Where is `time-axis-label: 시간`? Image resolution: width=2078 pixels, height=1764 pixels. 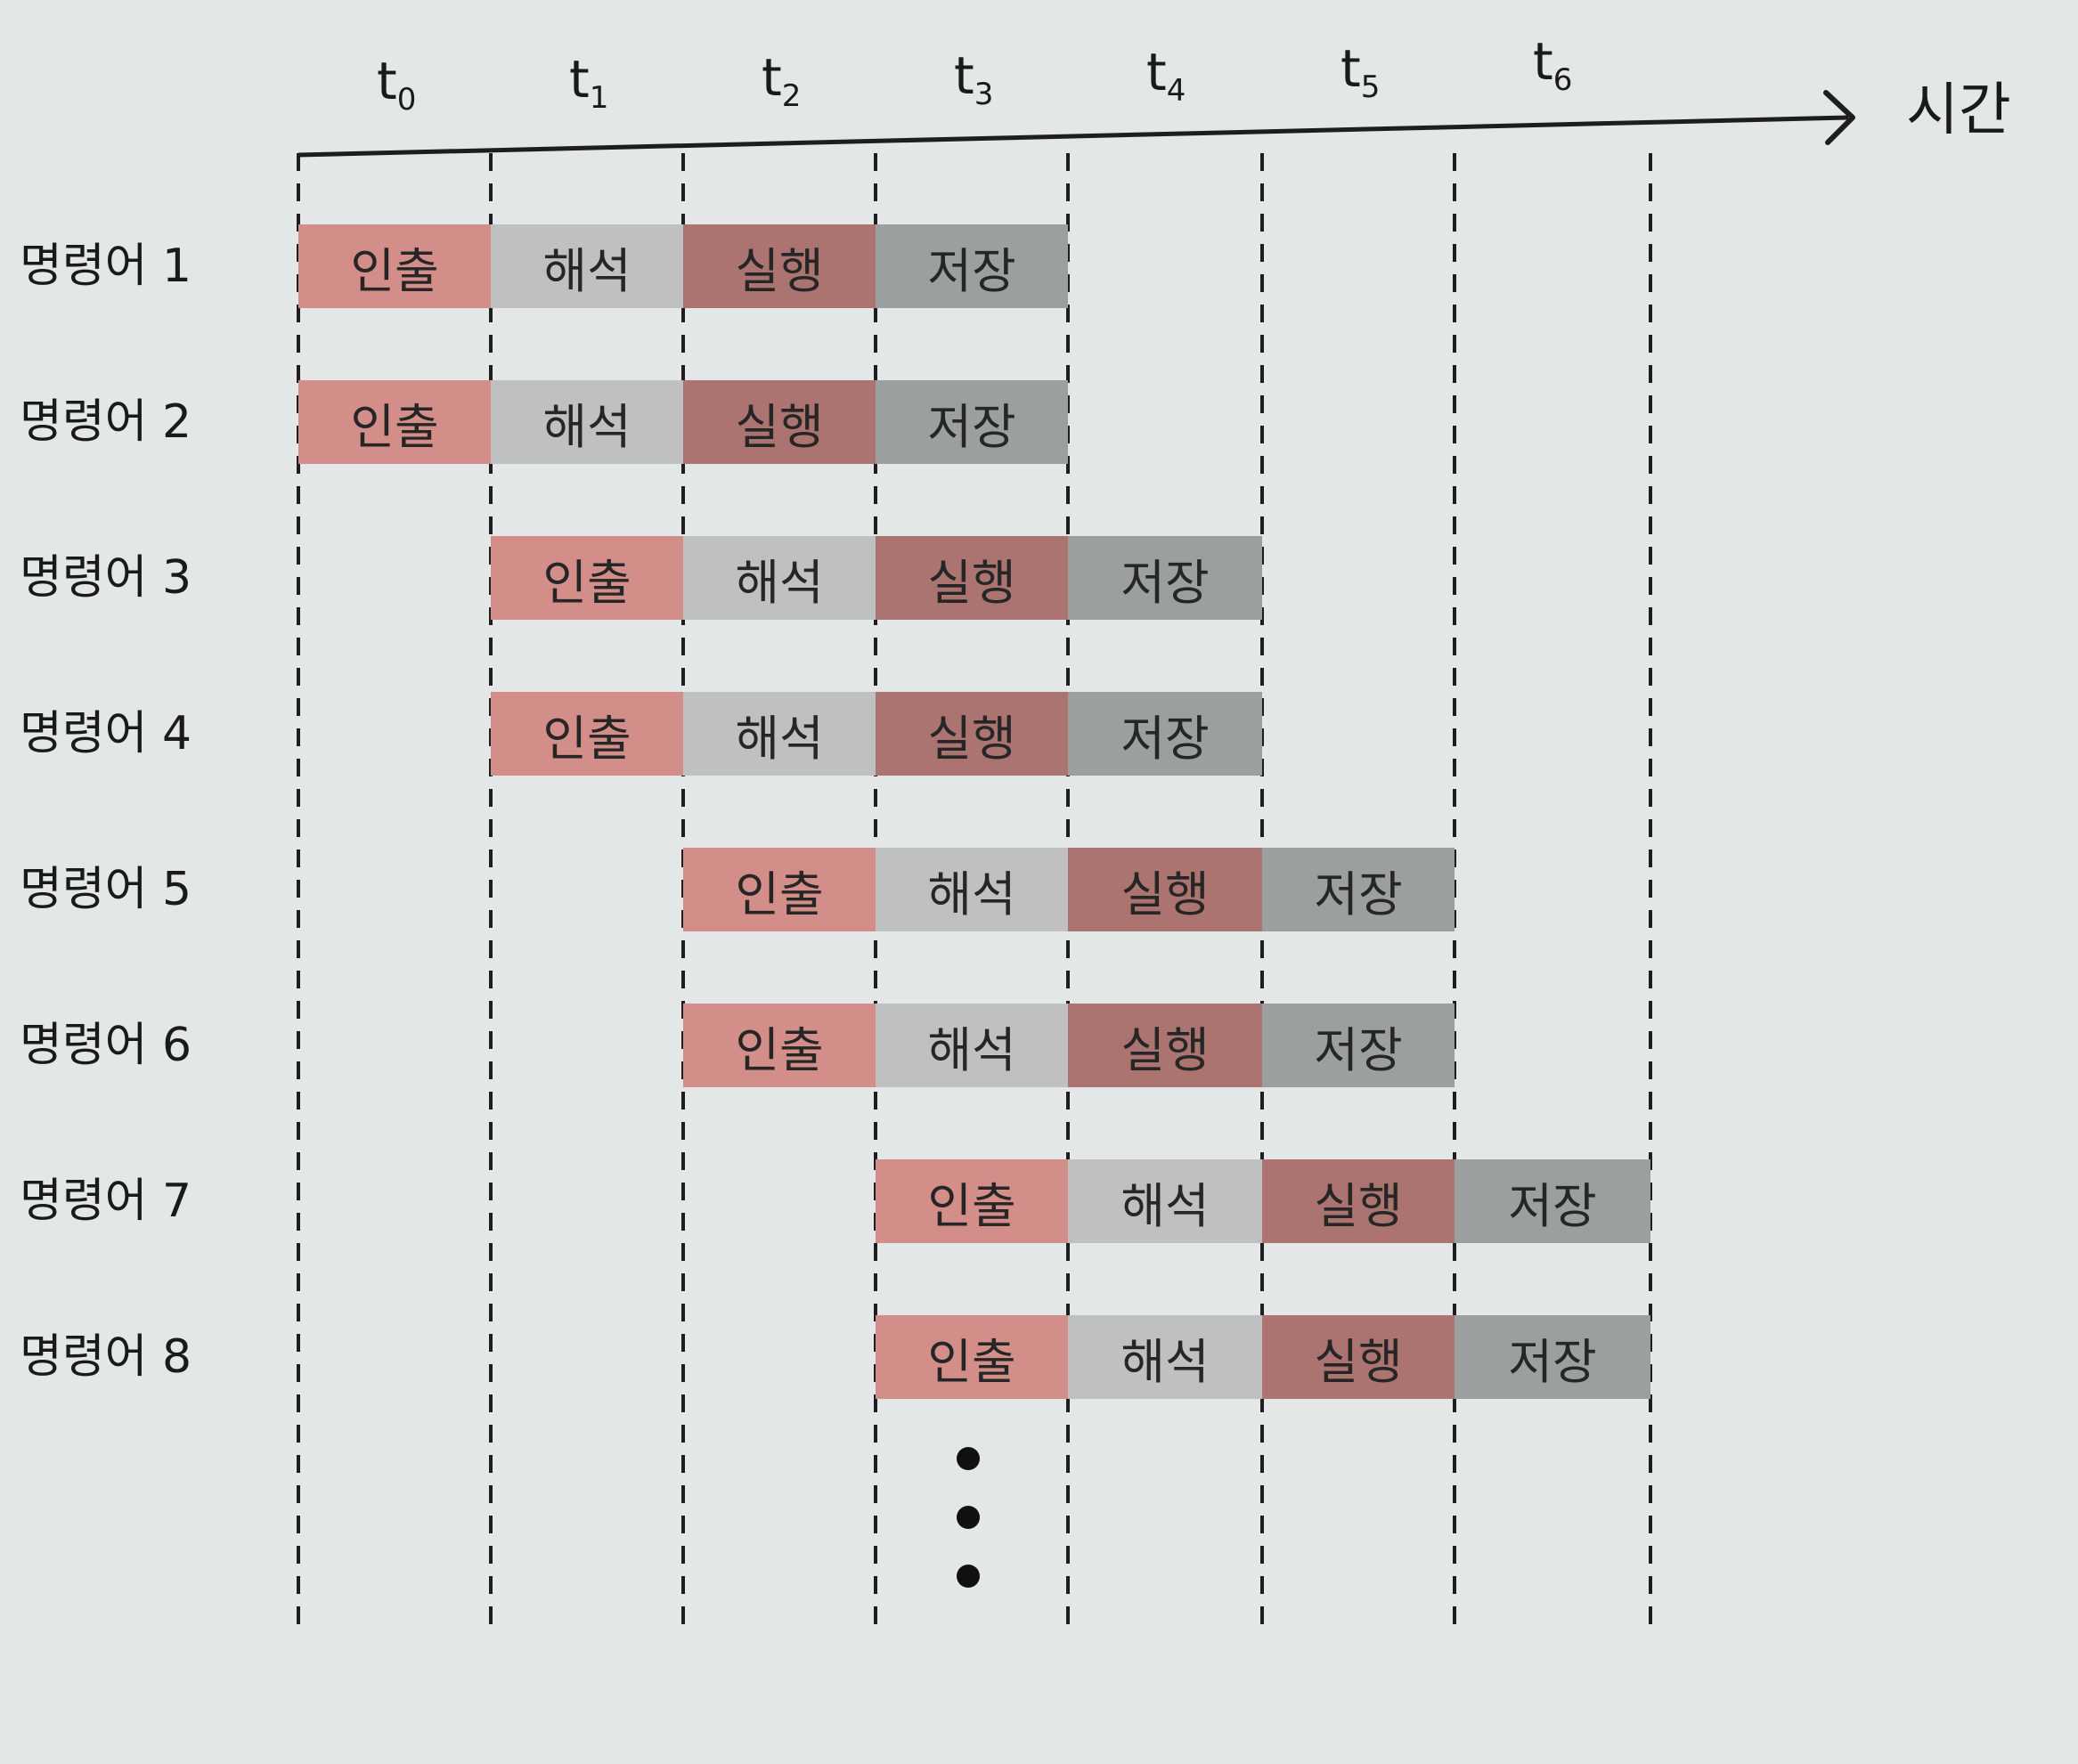 time-axis-label: 시간 is located at coordinates (1958, 110).